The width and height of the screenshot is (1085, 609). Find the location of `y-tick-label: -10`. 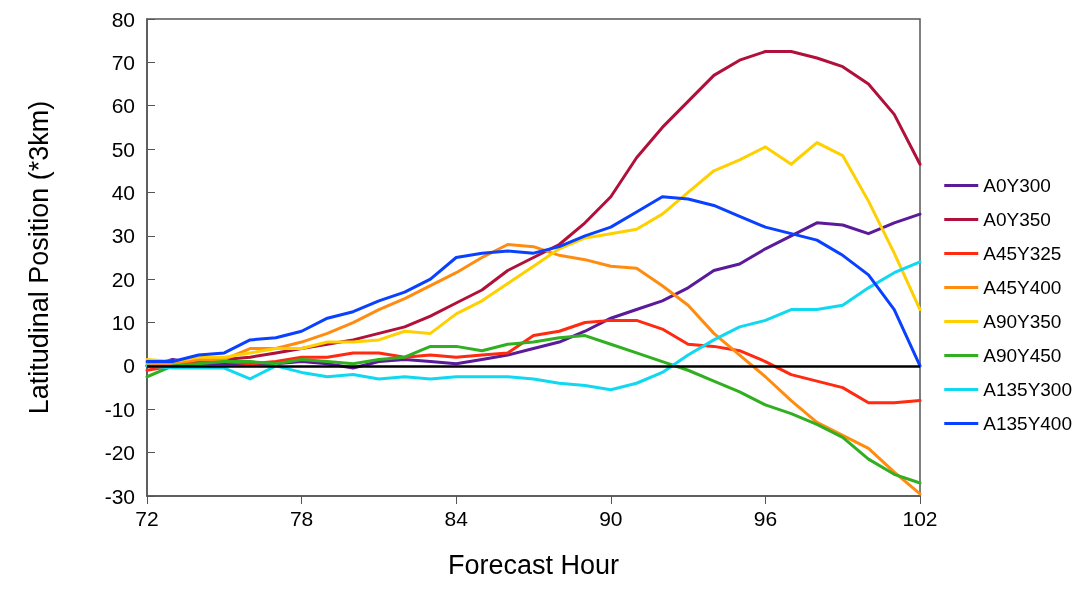

y-tick-label: -10 is located at coordinates (119, 409).